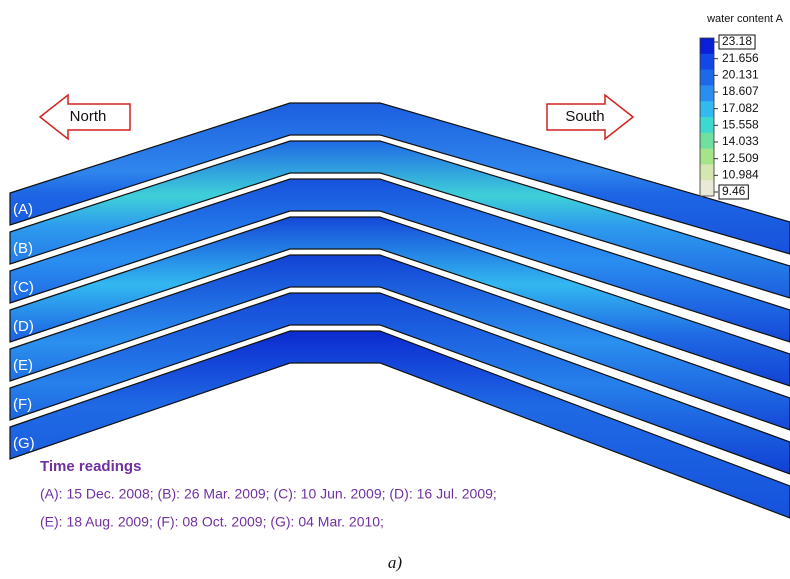  What do you see at coordinates (23, 326) in the screenshot?
I see `layer-label: (D)` at bounding box center [23, 326].